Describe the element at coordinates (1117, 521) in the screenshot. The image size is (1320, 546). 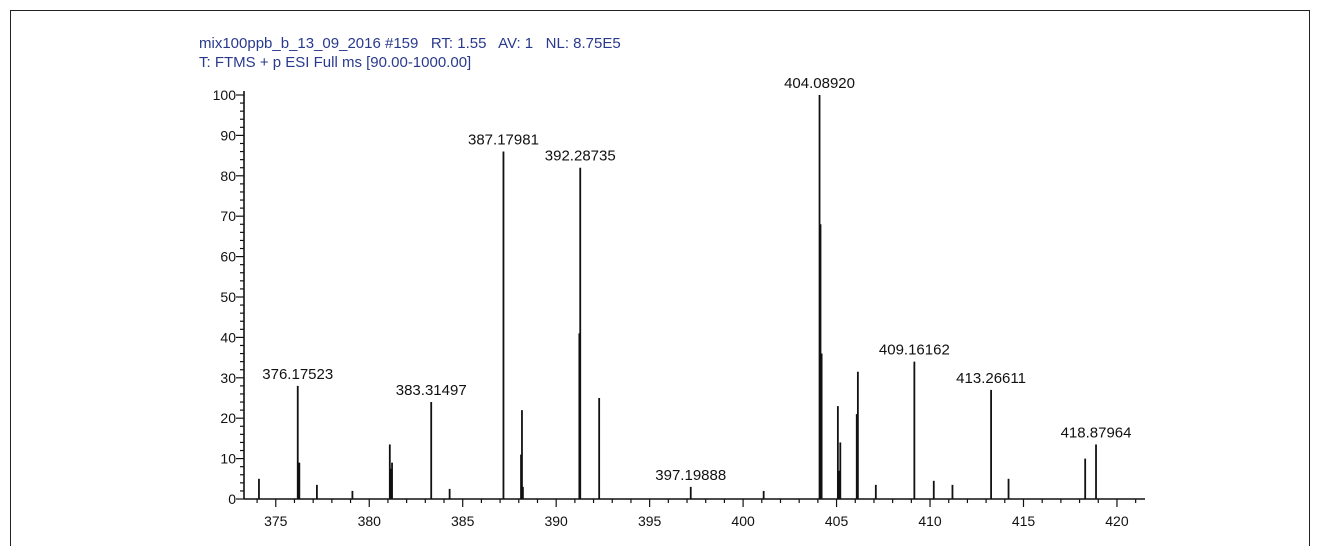
I see `x-tick-label: 420` at that location.